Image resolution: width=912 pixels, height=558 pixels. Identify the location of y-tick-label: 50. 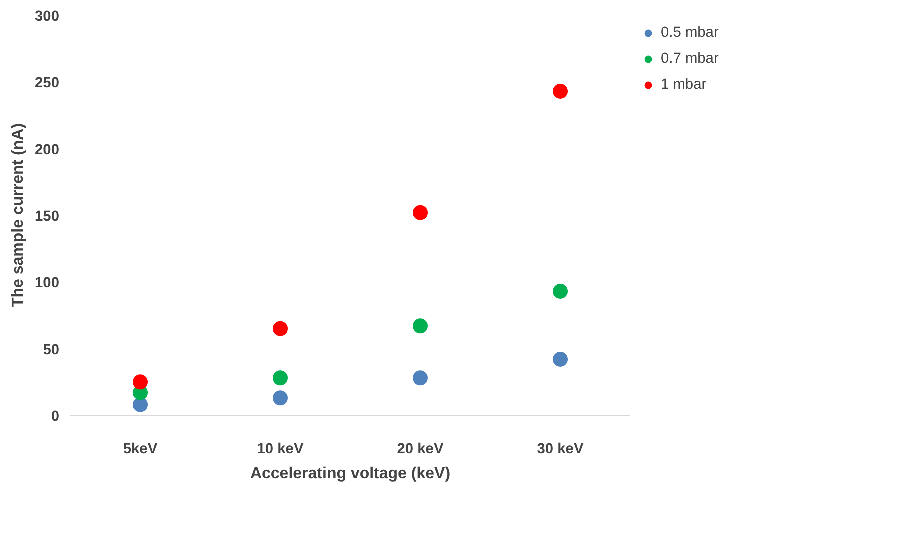
(51, 350).